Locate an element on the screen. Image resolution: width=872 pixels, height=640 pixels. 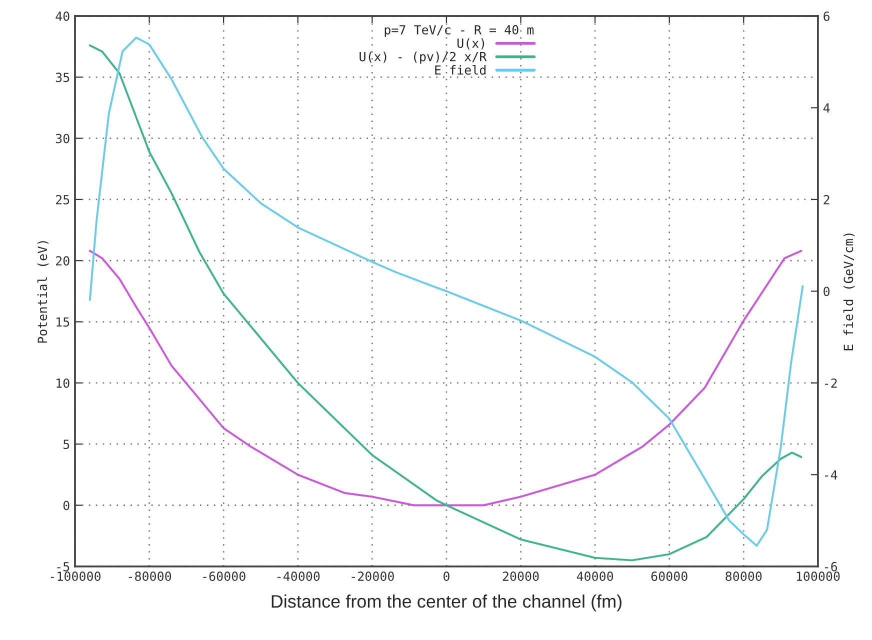
y-tick-label: 25 is located at coordinates (63, 199).